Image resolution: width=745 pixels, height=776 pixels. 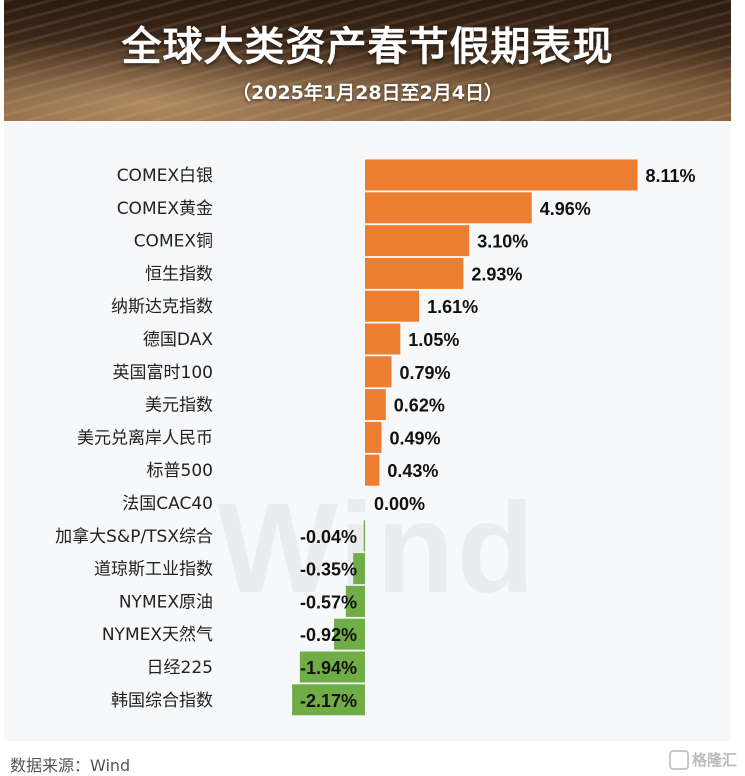 I want to click on value-label-10: 0.00%, so click(x=399, y=504).